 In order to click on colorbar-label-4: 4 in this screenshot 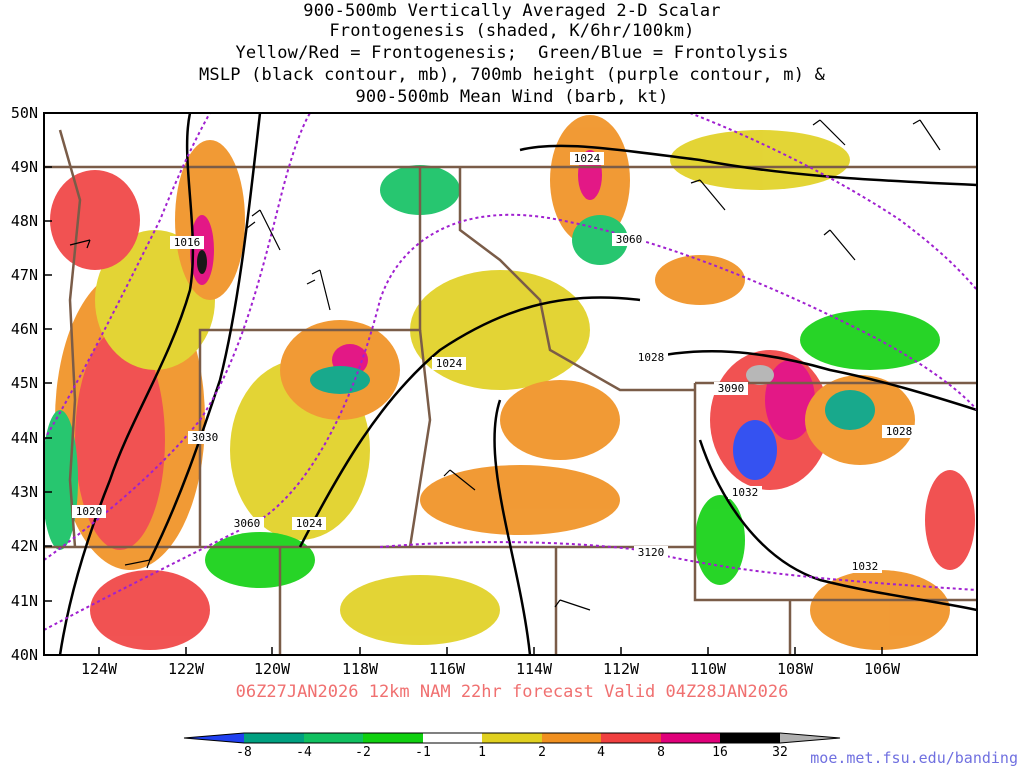, I will do `click(601, 752)`.